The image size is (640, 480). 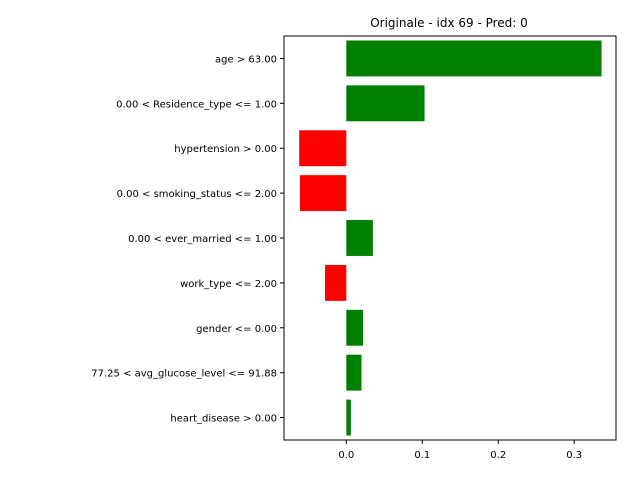 What do you see at coordinates (223, 419) in the screenshot?
I see `y-tick-label-8: heart_disease > 0.00` at bounding box center [223, 419].